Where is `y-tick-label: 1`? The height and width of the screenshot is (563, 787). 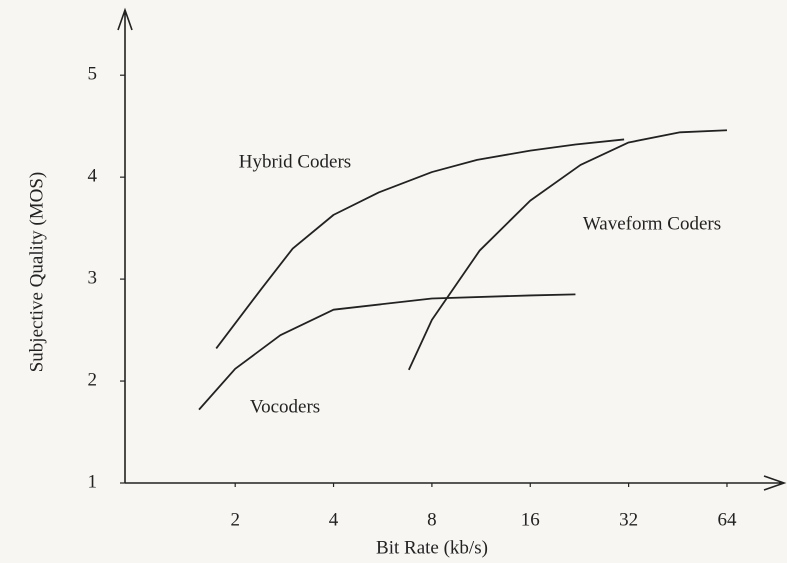
y-tick-label: 1 is located at coordinates (93, 481).